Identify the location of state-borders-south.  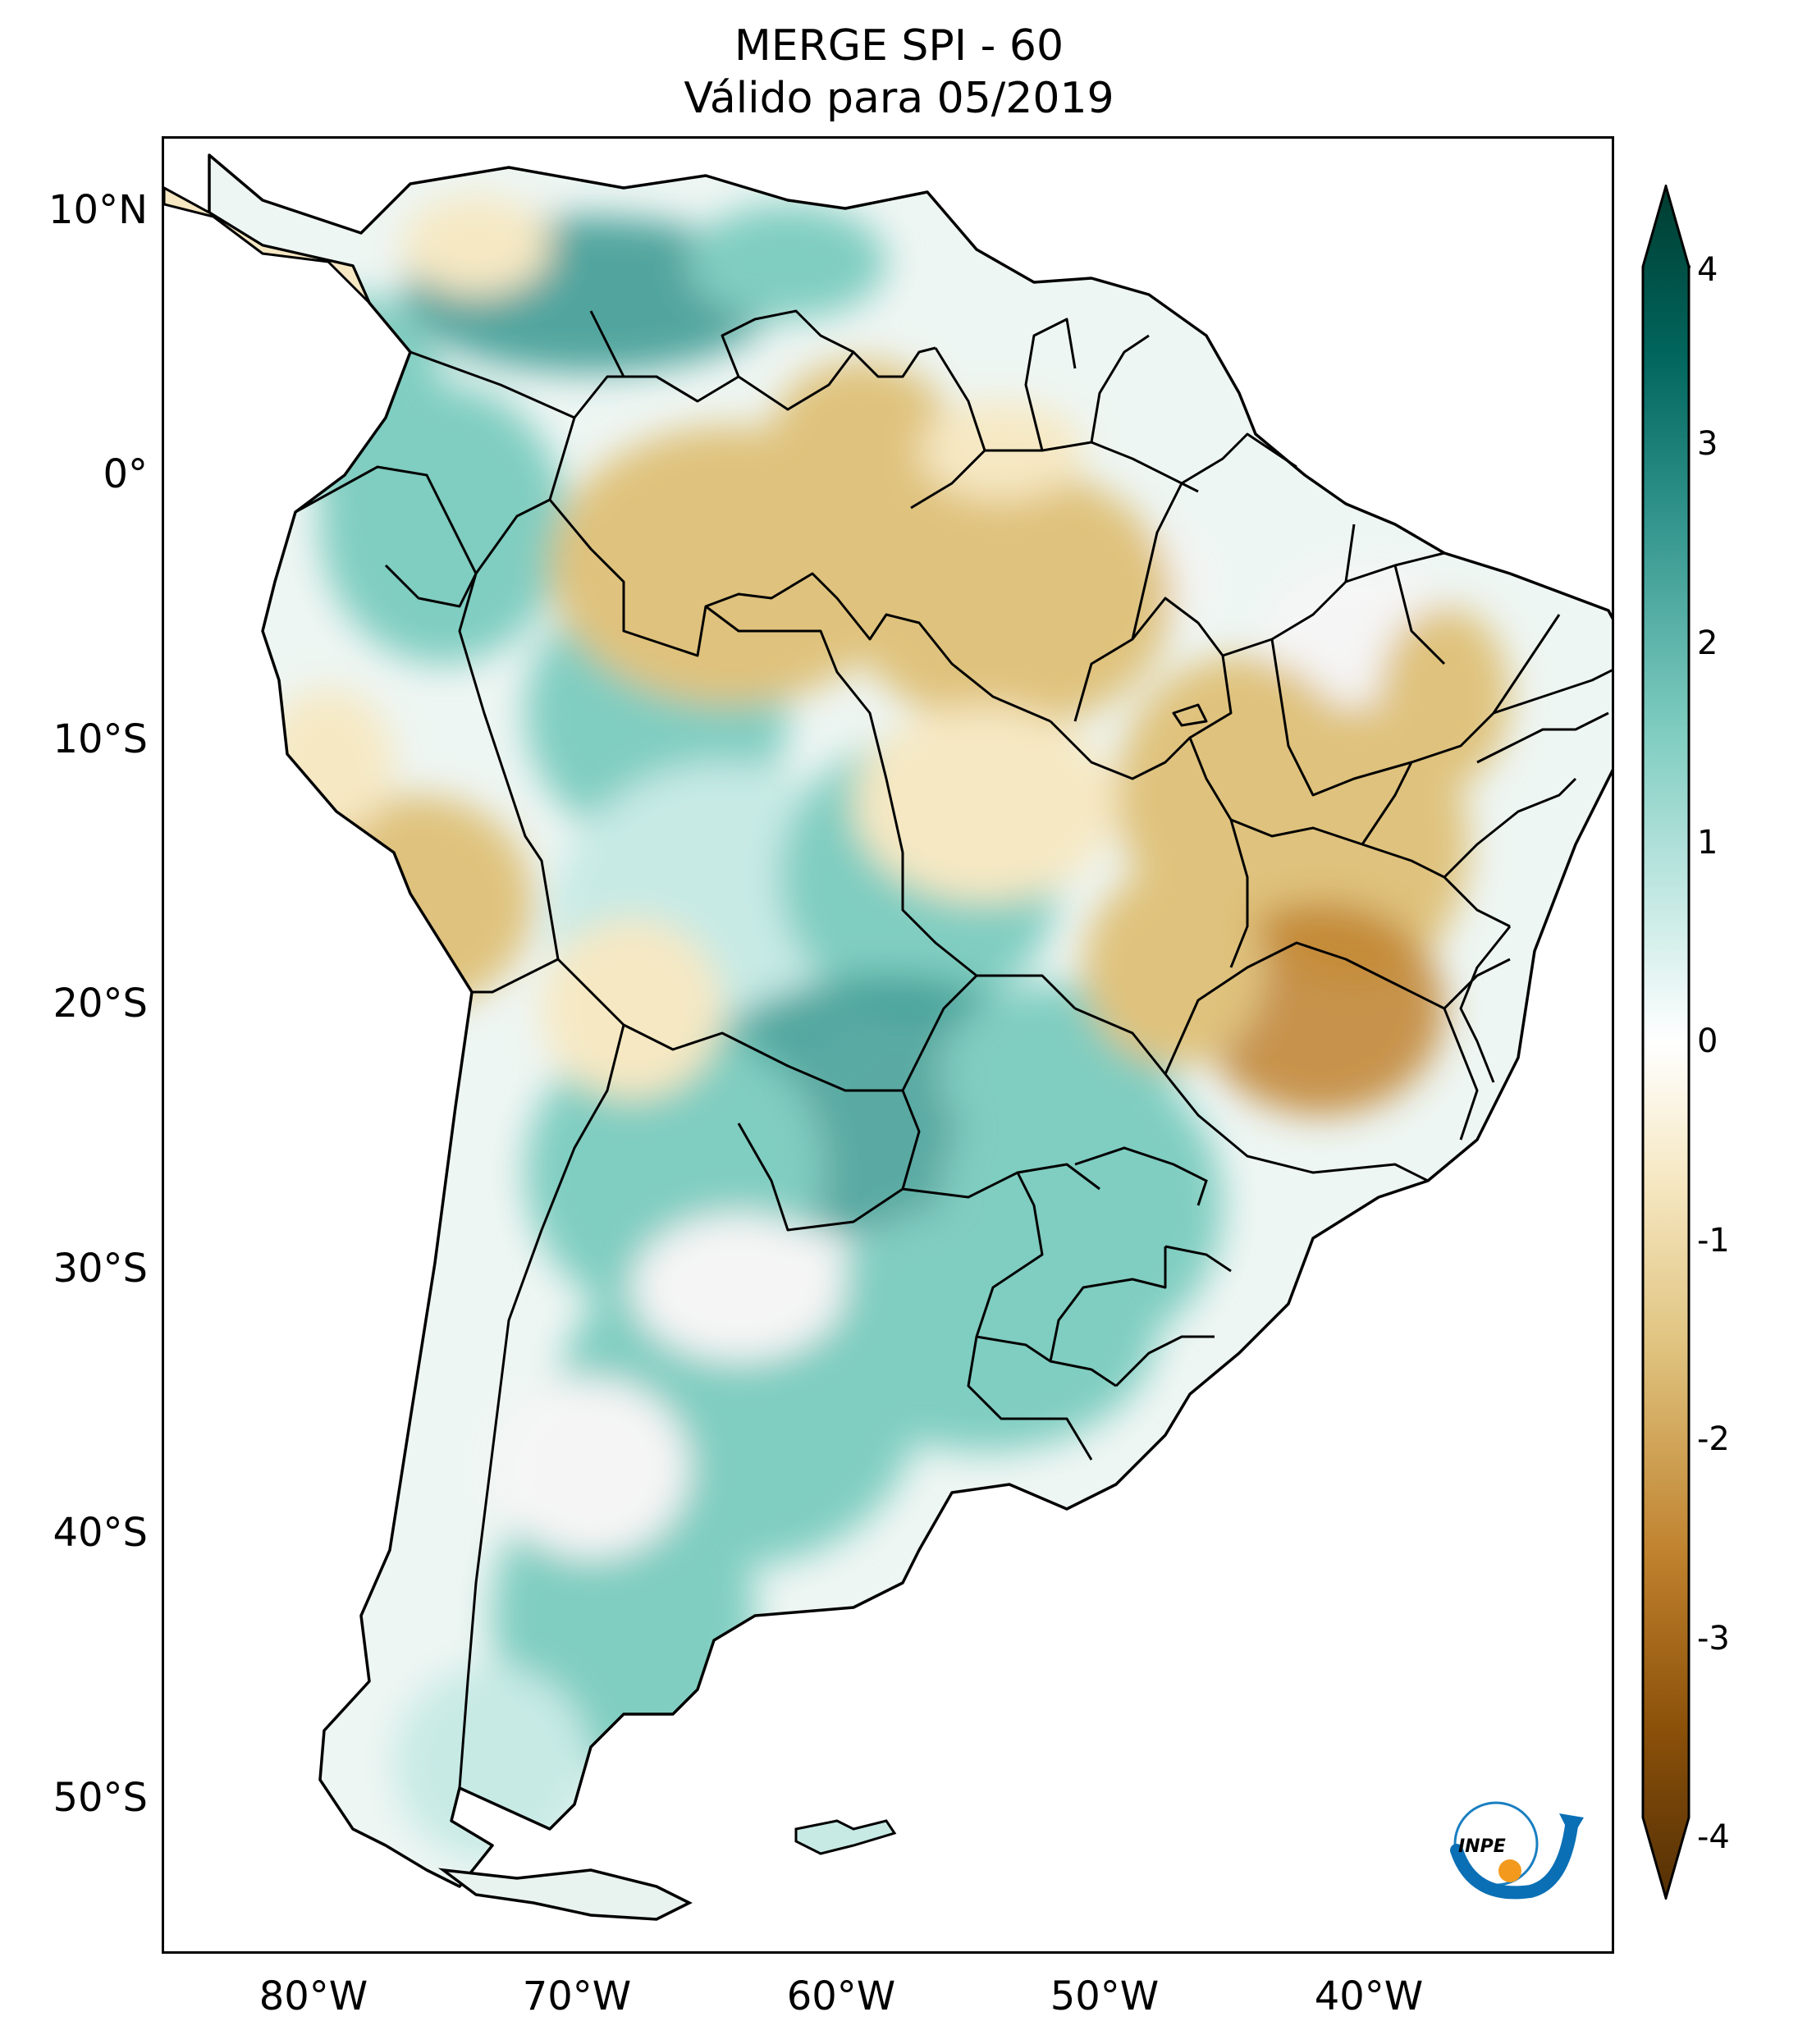
(1153, 1267).